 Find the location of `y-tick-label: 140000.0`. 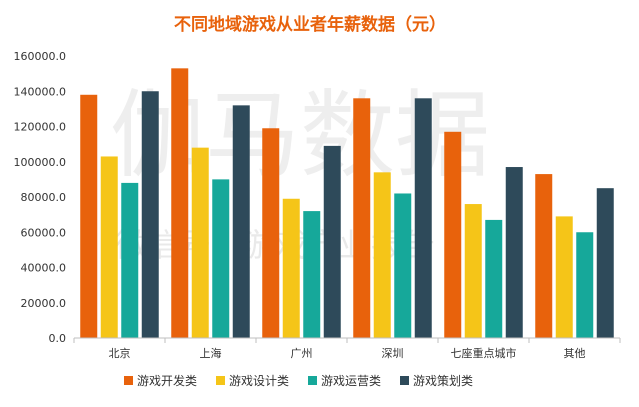

y-tick-label: 140000.0 is located at coordinates (40, 91).